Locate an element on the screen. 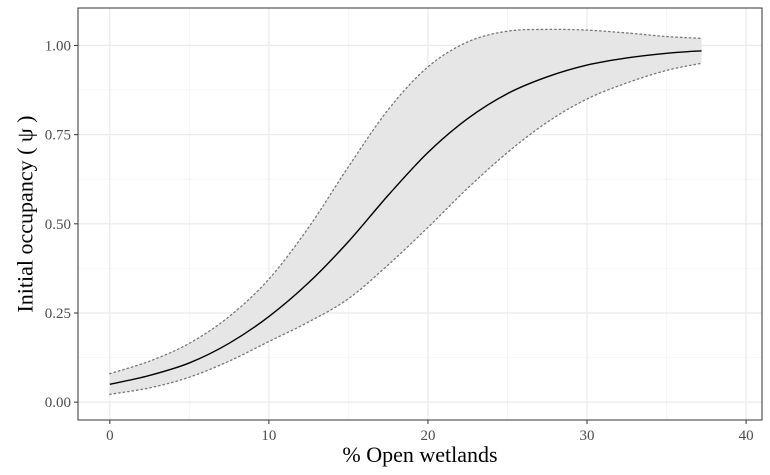  x-axis-title: % Open wetlands is located at coordinates (419, 454).